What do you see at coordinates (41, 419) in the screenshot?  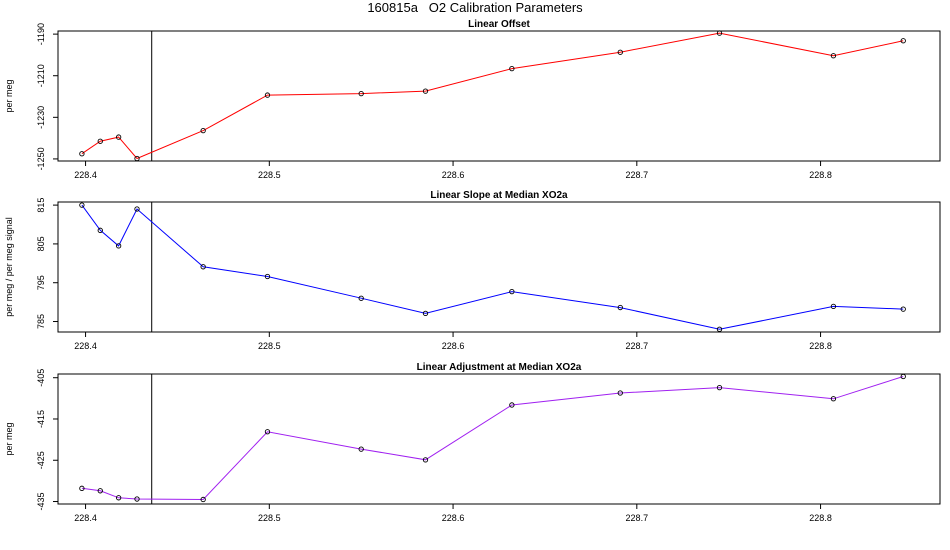 I see `y-tick-label: -415` at bounding box center [41, 419].